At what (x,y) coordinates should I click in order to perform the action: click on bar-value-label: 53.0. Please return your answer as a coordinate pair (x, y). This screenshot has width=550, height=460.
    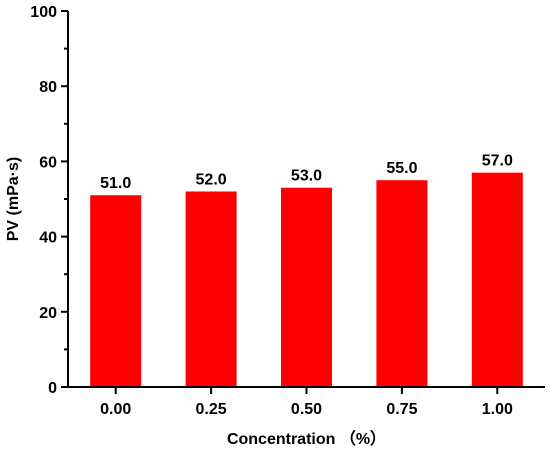
    Looking at the image, I should click on (306, 176).